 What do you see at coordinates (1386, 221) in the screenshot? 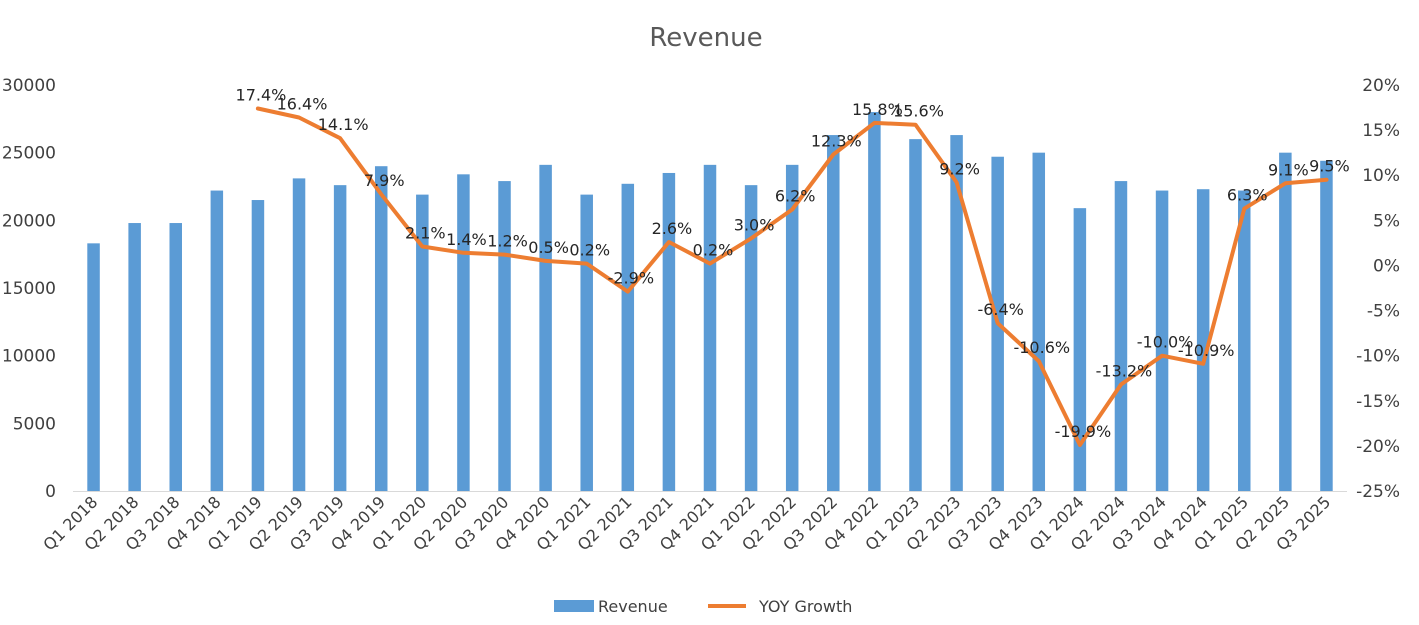
I see `right-axis-tick-label: 5%` at bounding box center [1386, 221].